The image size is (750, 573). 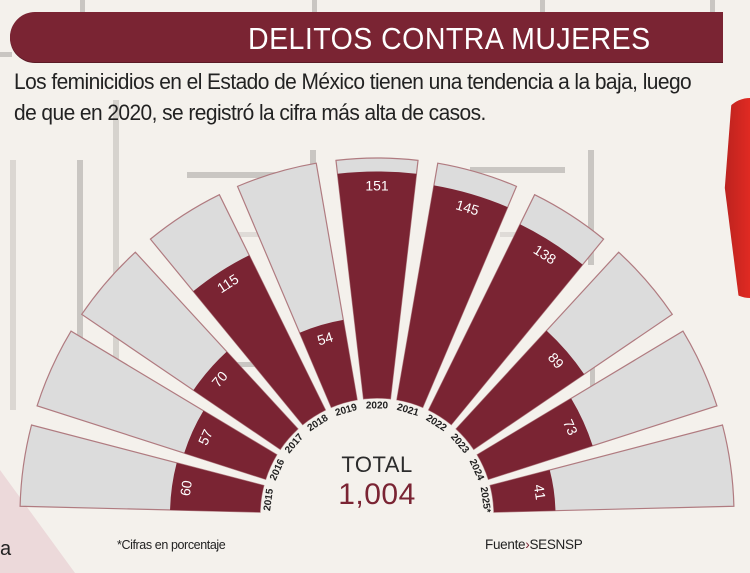 What do you see at coordinates (540, 492) in the screenshot?
I see `bar-value-label: 41` at bounding box center [540, 492].